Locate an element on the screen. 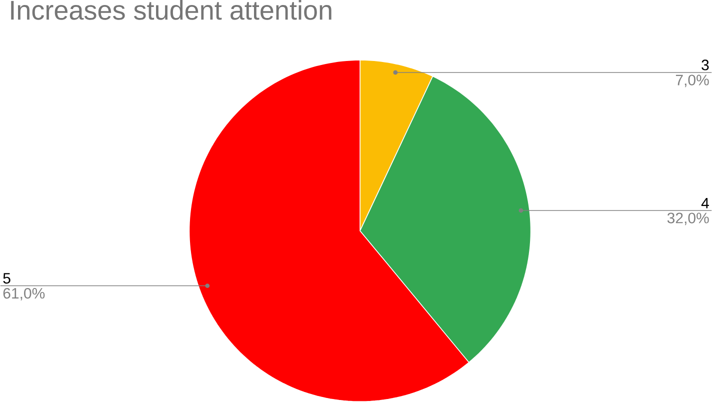 Image resolution: width=712 pixels, height=402 pixels. slice-label: 3 is located at coordinates (705, 65).